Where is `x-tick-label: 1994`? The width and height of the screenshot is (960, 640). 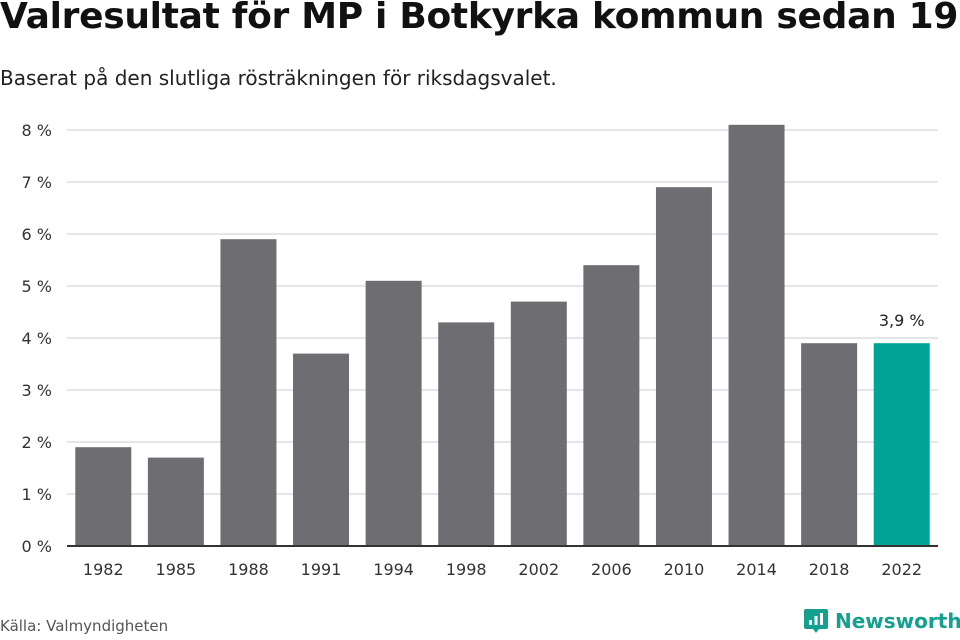 x-tick-label: 1994 is located at coordinates (393, 569).